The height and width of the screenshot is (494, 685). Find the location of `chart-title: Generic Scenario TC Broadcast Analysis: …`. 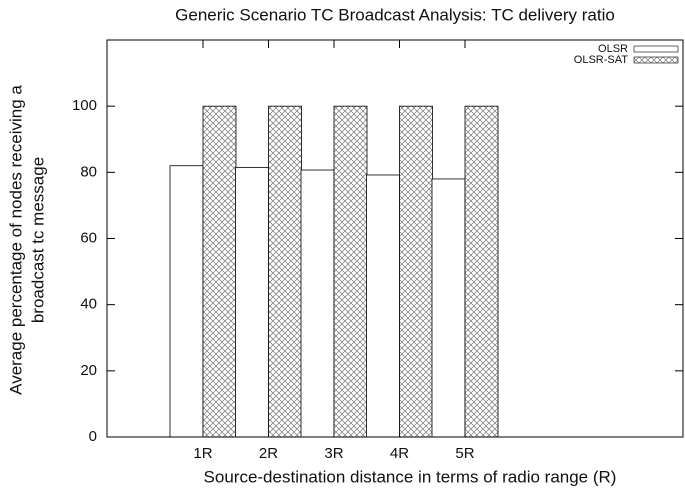

chart-title: Generic Scenario TC Broadcast Analysis: … is located at coordinates (395, 14).